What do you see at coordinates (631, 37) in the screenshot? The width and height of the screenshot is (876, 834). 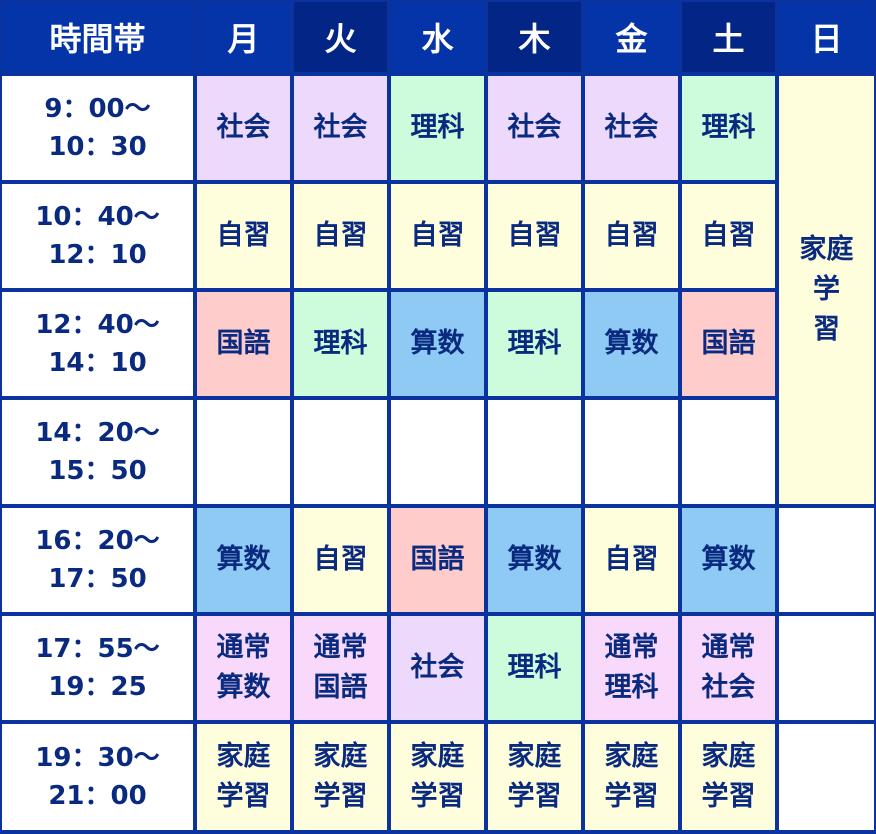 I see `header-day: 金` at bounding box center [631, 37].